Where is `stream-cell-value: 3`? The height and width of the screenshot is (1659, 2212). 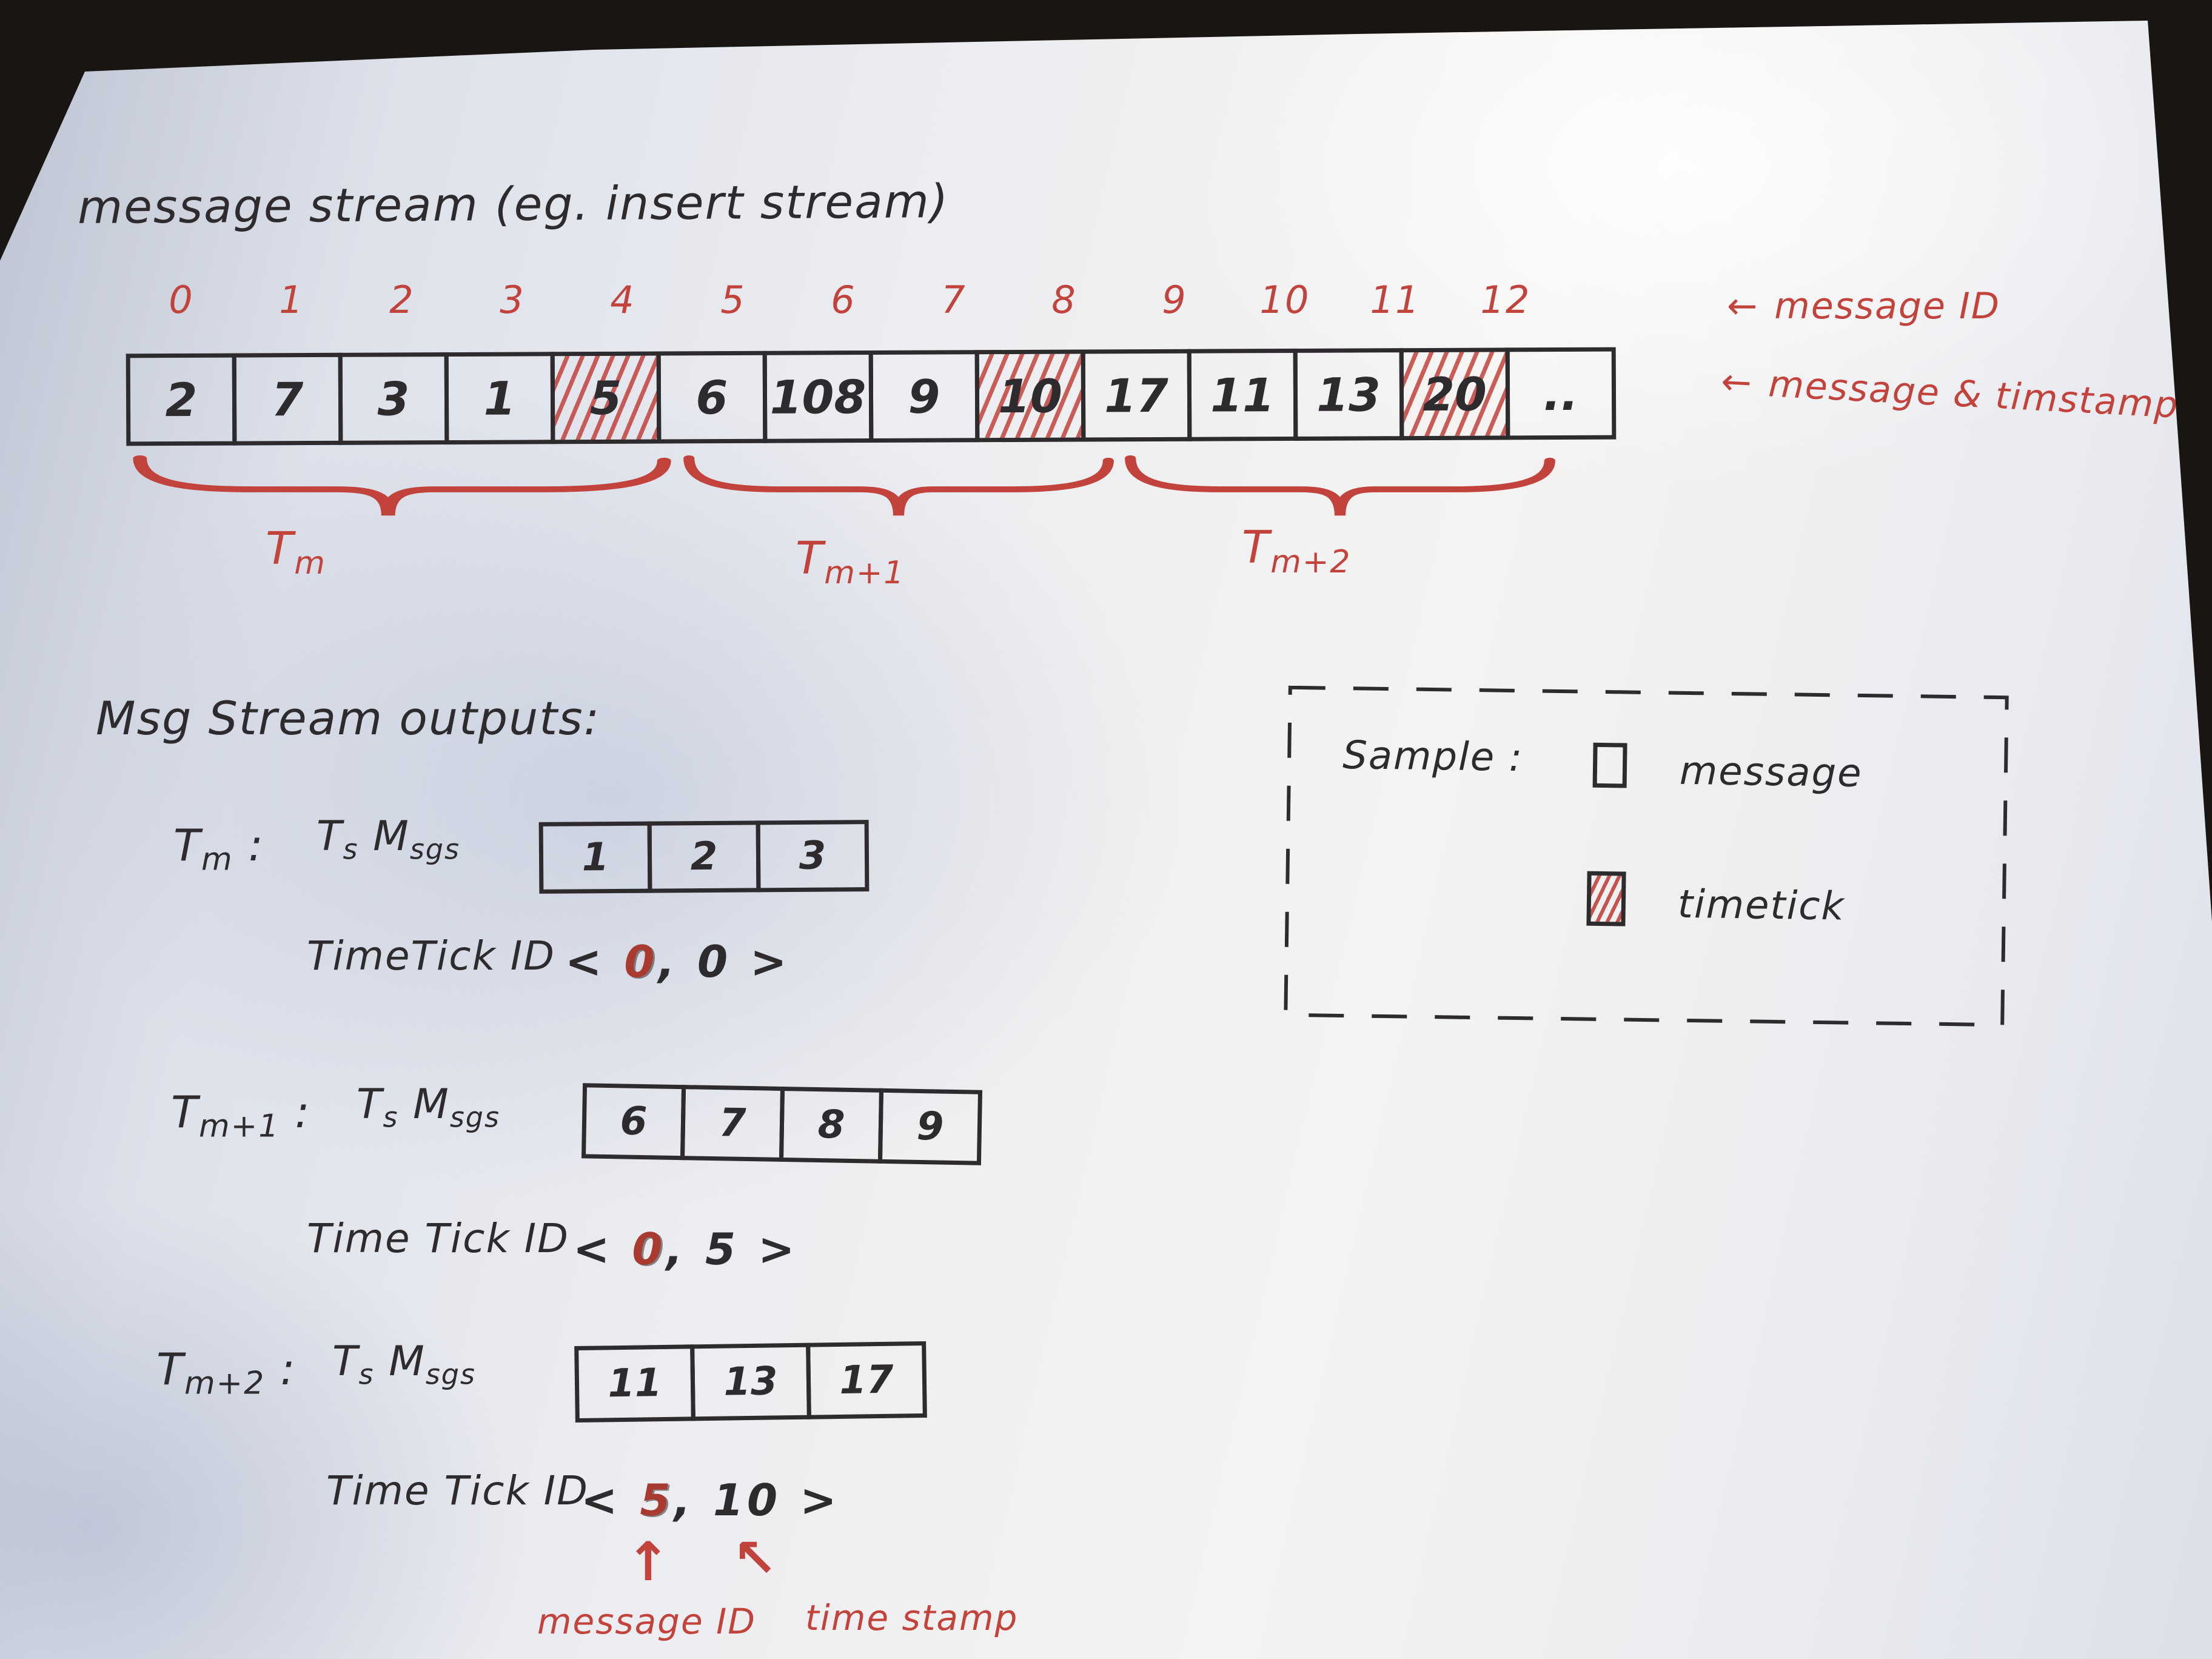
stream-cell-value: 3 is located at coordinates (393, 398).